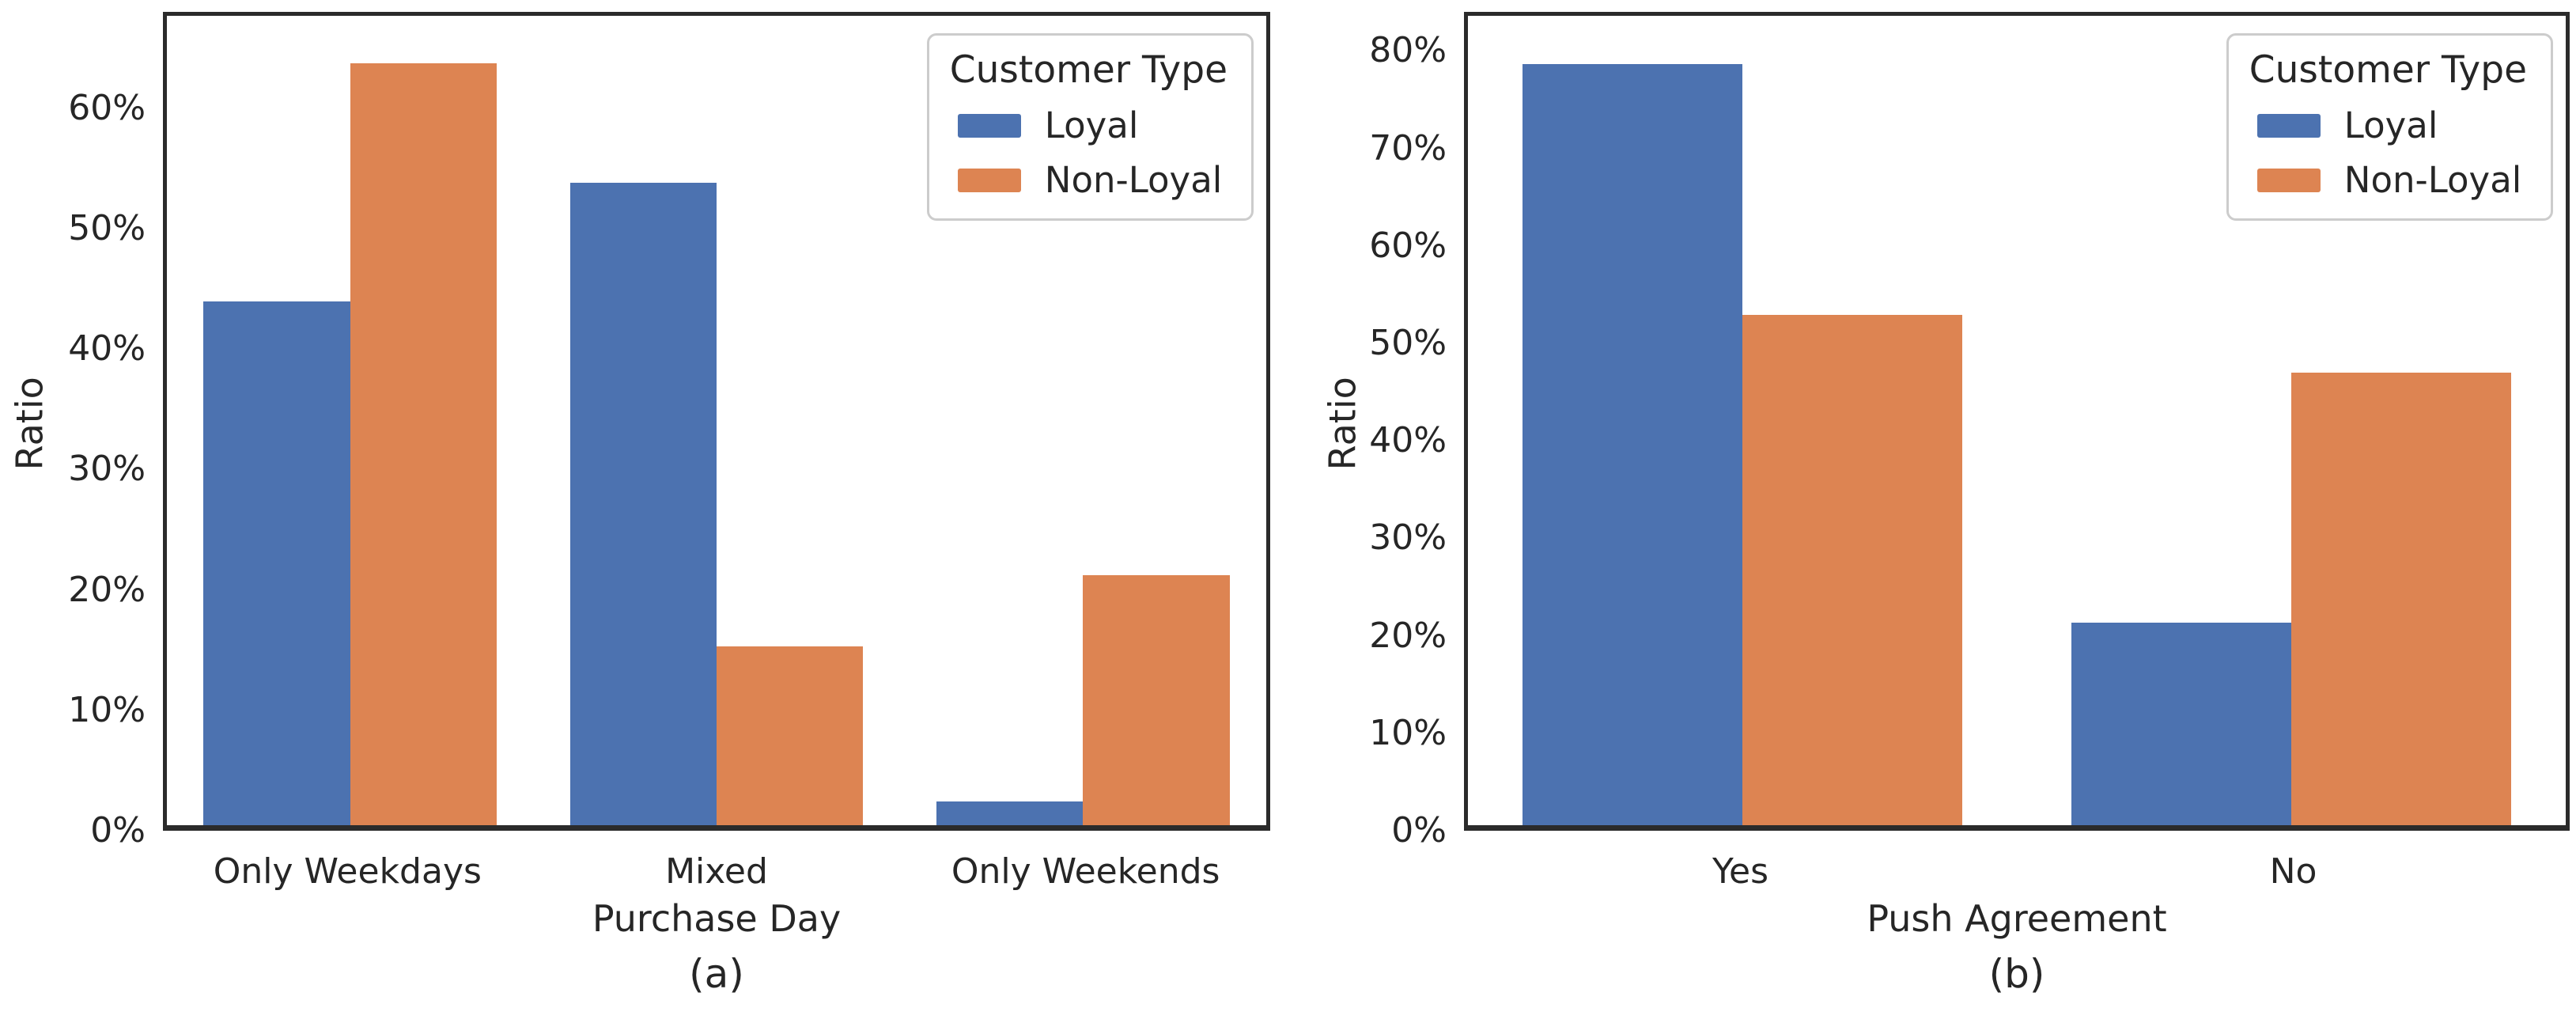 The image size is (2576, 1023). I want to click on x-axis-label-b: Push Agreement, so click(2017, 918).